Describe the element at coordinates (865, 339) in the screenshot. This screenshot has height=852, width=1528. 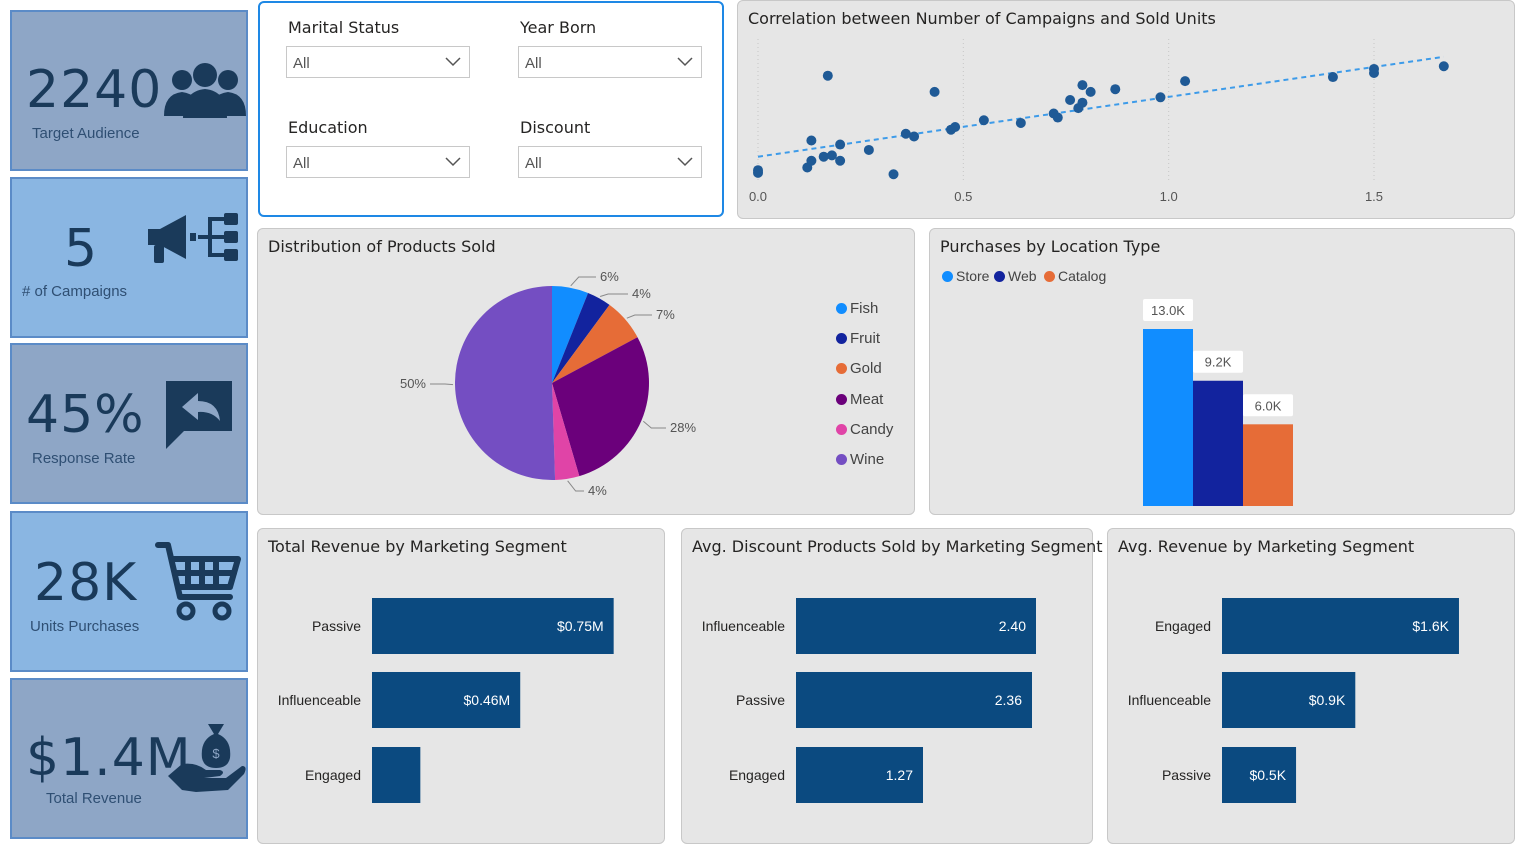
I see `legend-label: Fruit` at that location.